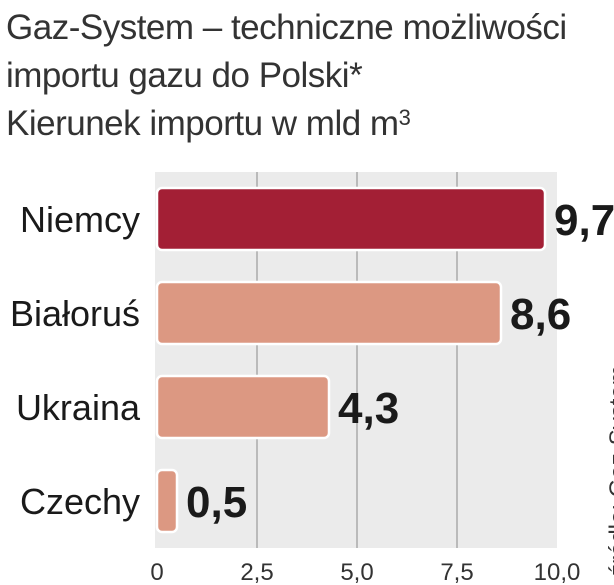  Describe the element at coordinates (78, 407) in the screenshot. I see `category-label: Ukraina` at that location.